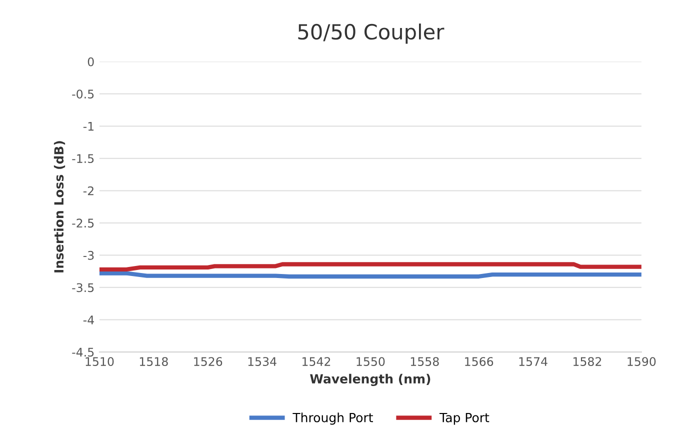 The width and height of the screenshot is (686, 440). Describe the element at coordinates (83, 159) in the screenshot. I see `y-tick-label: -1.5` at that location.